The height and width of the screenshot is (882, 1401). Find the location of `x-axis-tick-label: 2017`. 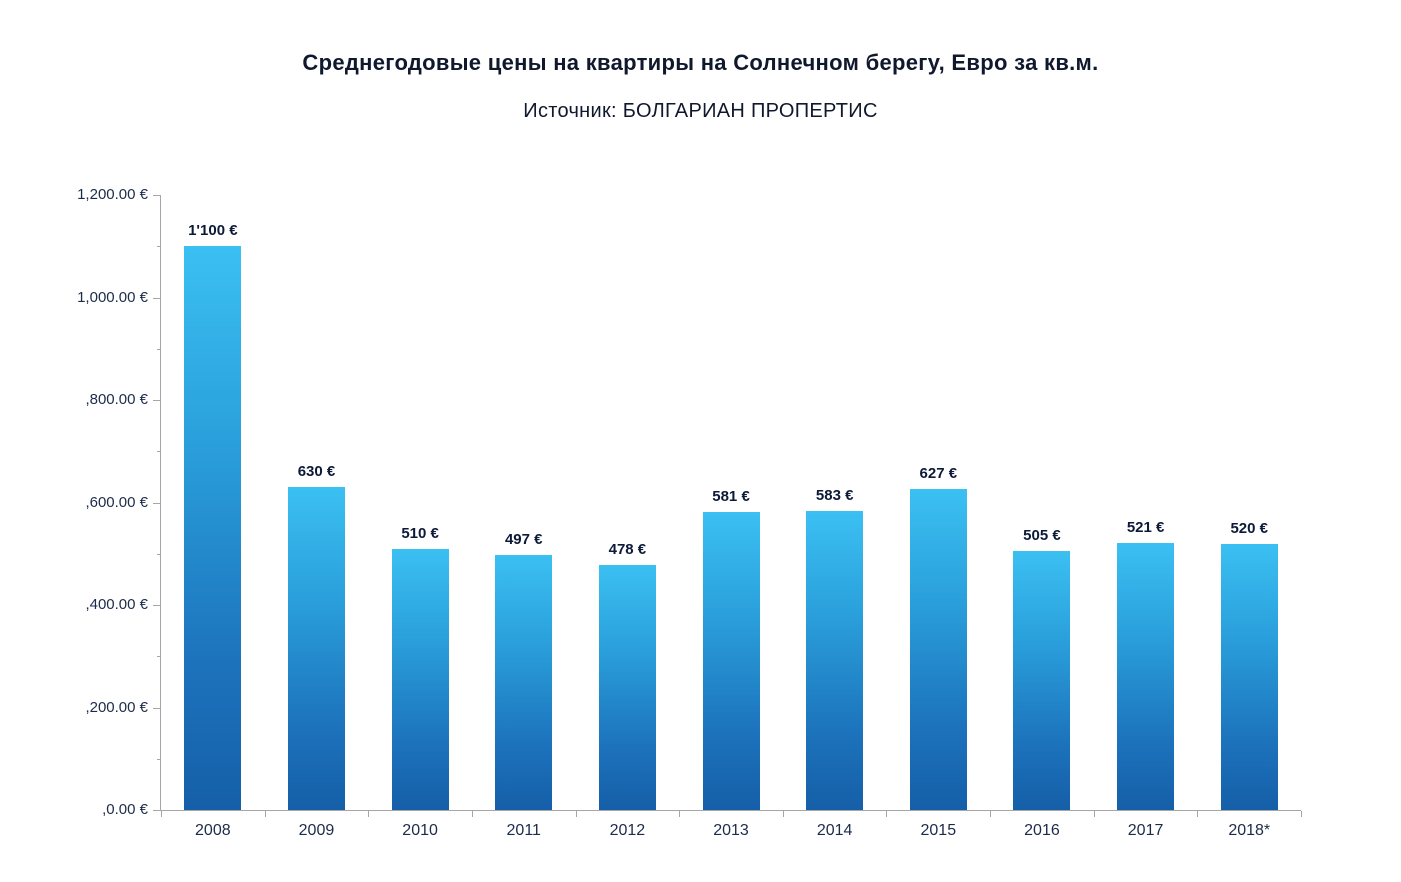

x-axis-tick-label: 2017 is located at coordinates (1145, 830).